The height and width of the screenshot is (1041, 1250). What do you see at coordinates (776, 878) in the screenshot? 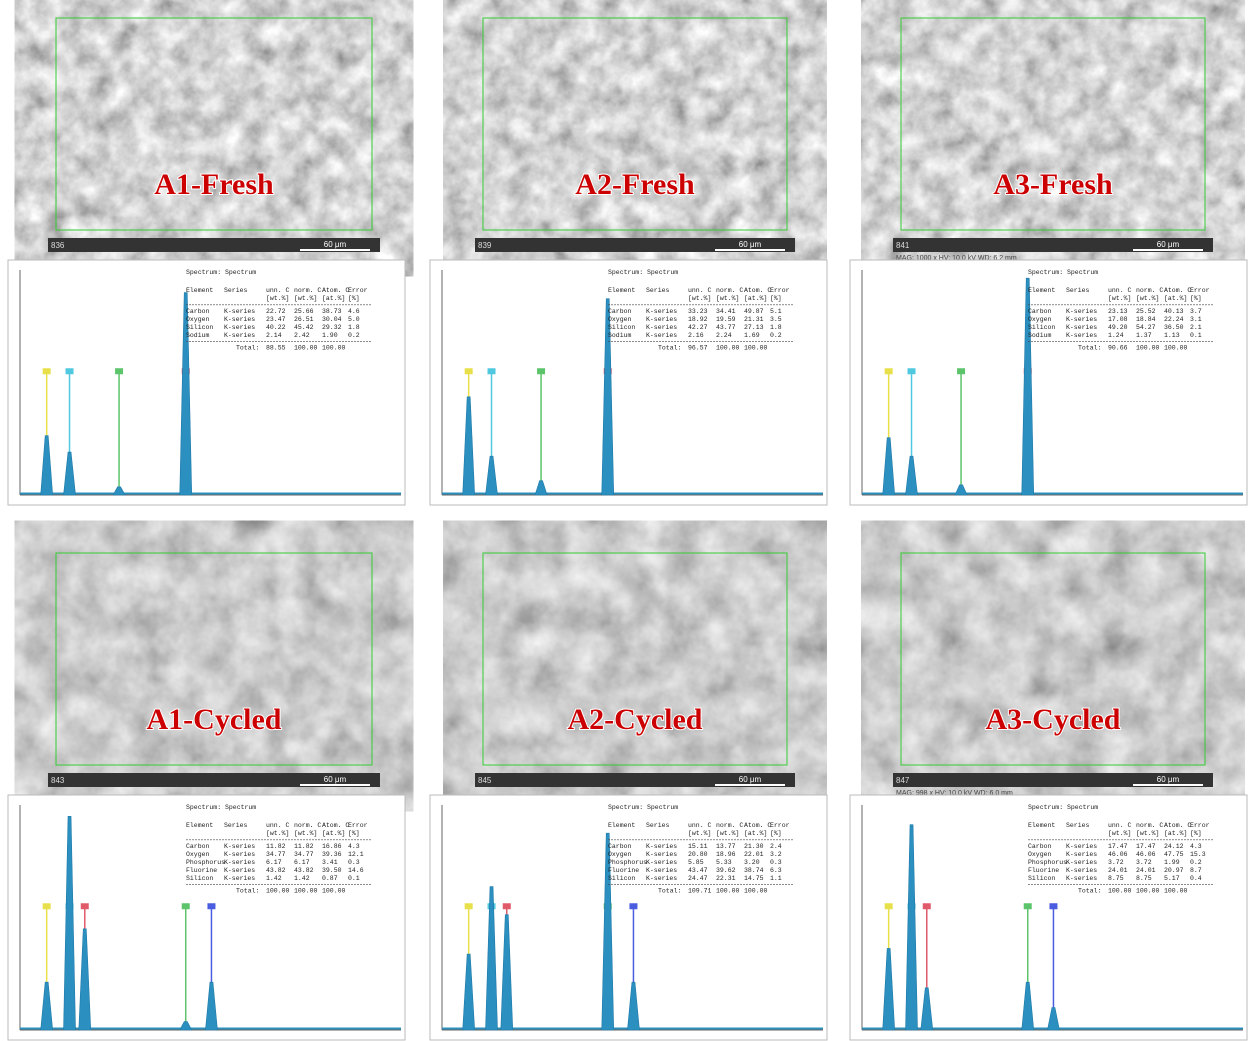
I see `table-cell: 1.1` at bounding box center [776, 878].